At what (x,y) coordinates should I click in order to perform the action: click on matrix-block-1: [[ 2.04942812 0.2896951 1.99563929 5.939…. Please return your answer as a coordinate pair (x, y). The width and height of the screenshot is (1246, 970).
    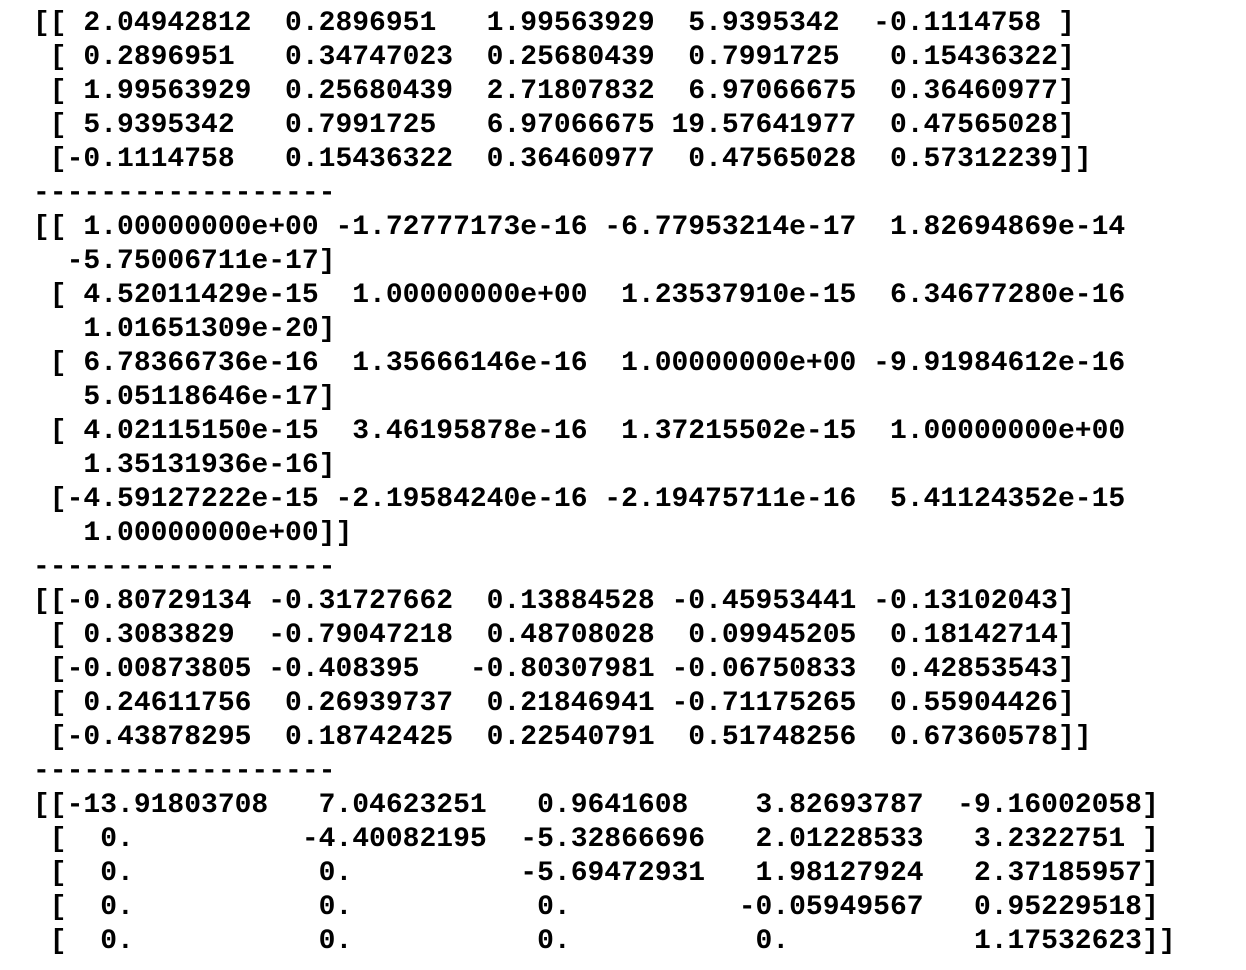
    Looking at the image, I should click on (562, 91).